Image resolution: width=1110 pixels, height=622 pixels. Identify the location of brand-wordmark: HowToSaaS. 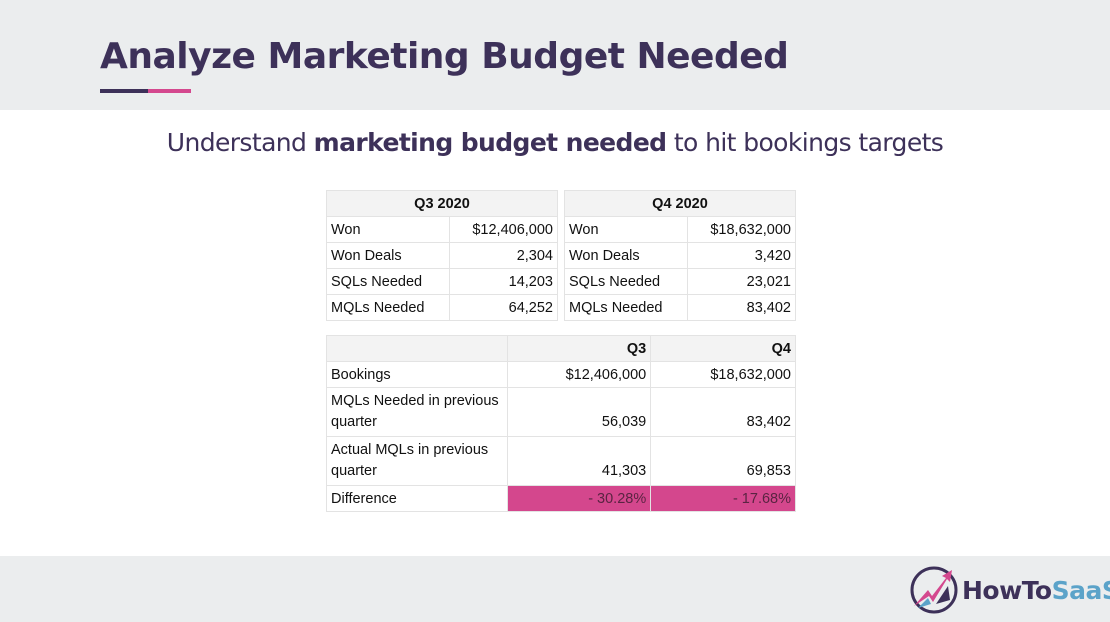
(1036, 590).